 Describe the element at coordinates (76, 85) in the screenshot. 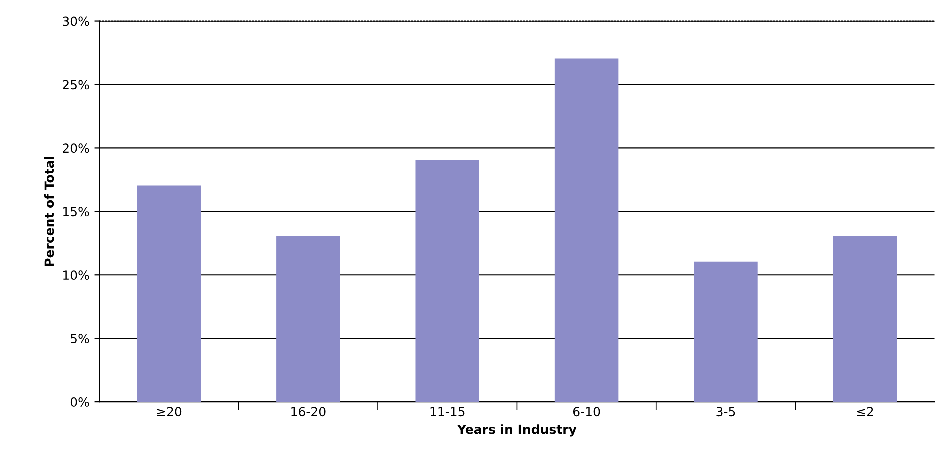

I see `y-tick-label: 25%` at that location.